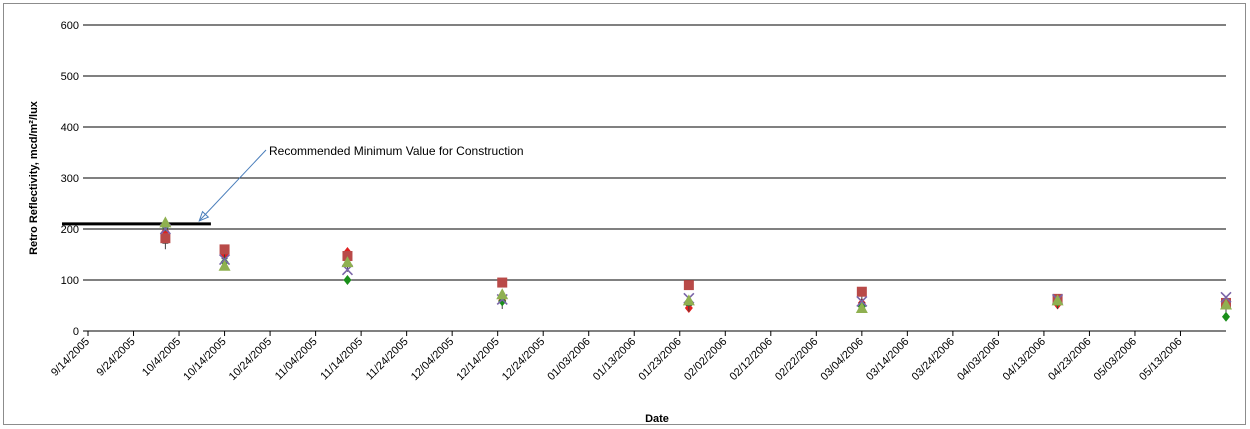  What do you see at coordinates (296, 359) in the screenshot?
I see `x-tick-label: 11/04/2005` at bounding box center [296, 359].